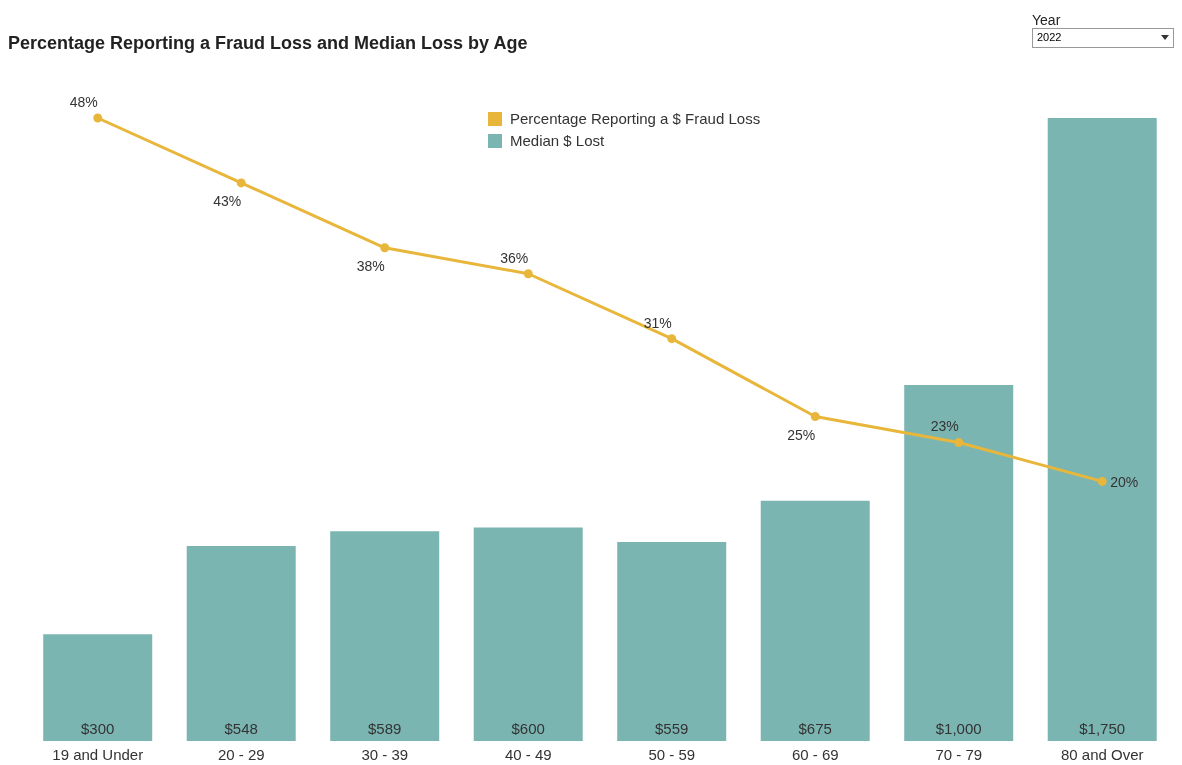 This screenshot has width=1182, height=765. What do you see at coordinates (528, 728) in the screenshot?
I see `data-label: $600` at bounding box center [528, 728].